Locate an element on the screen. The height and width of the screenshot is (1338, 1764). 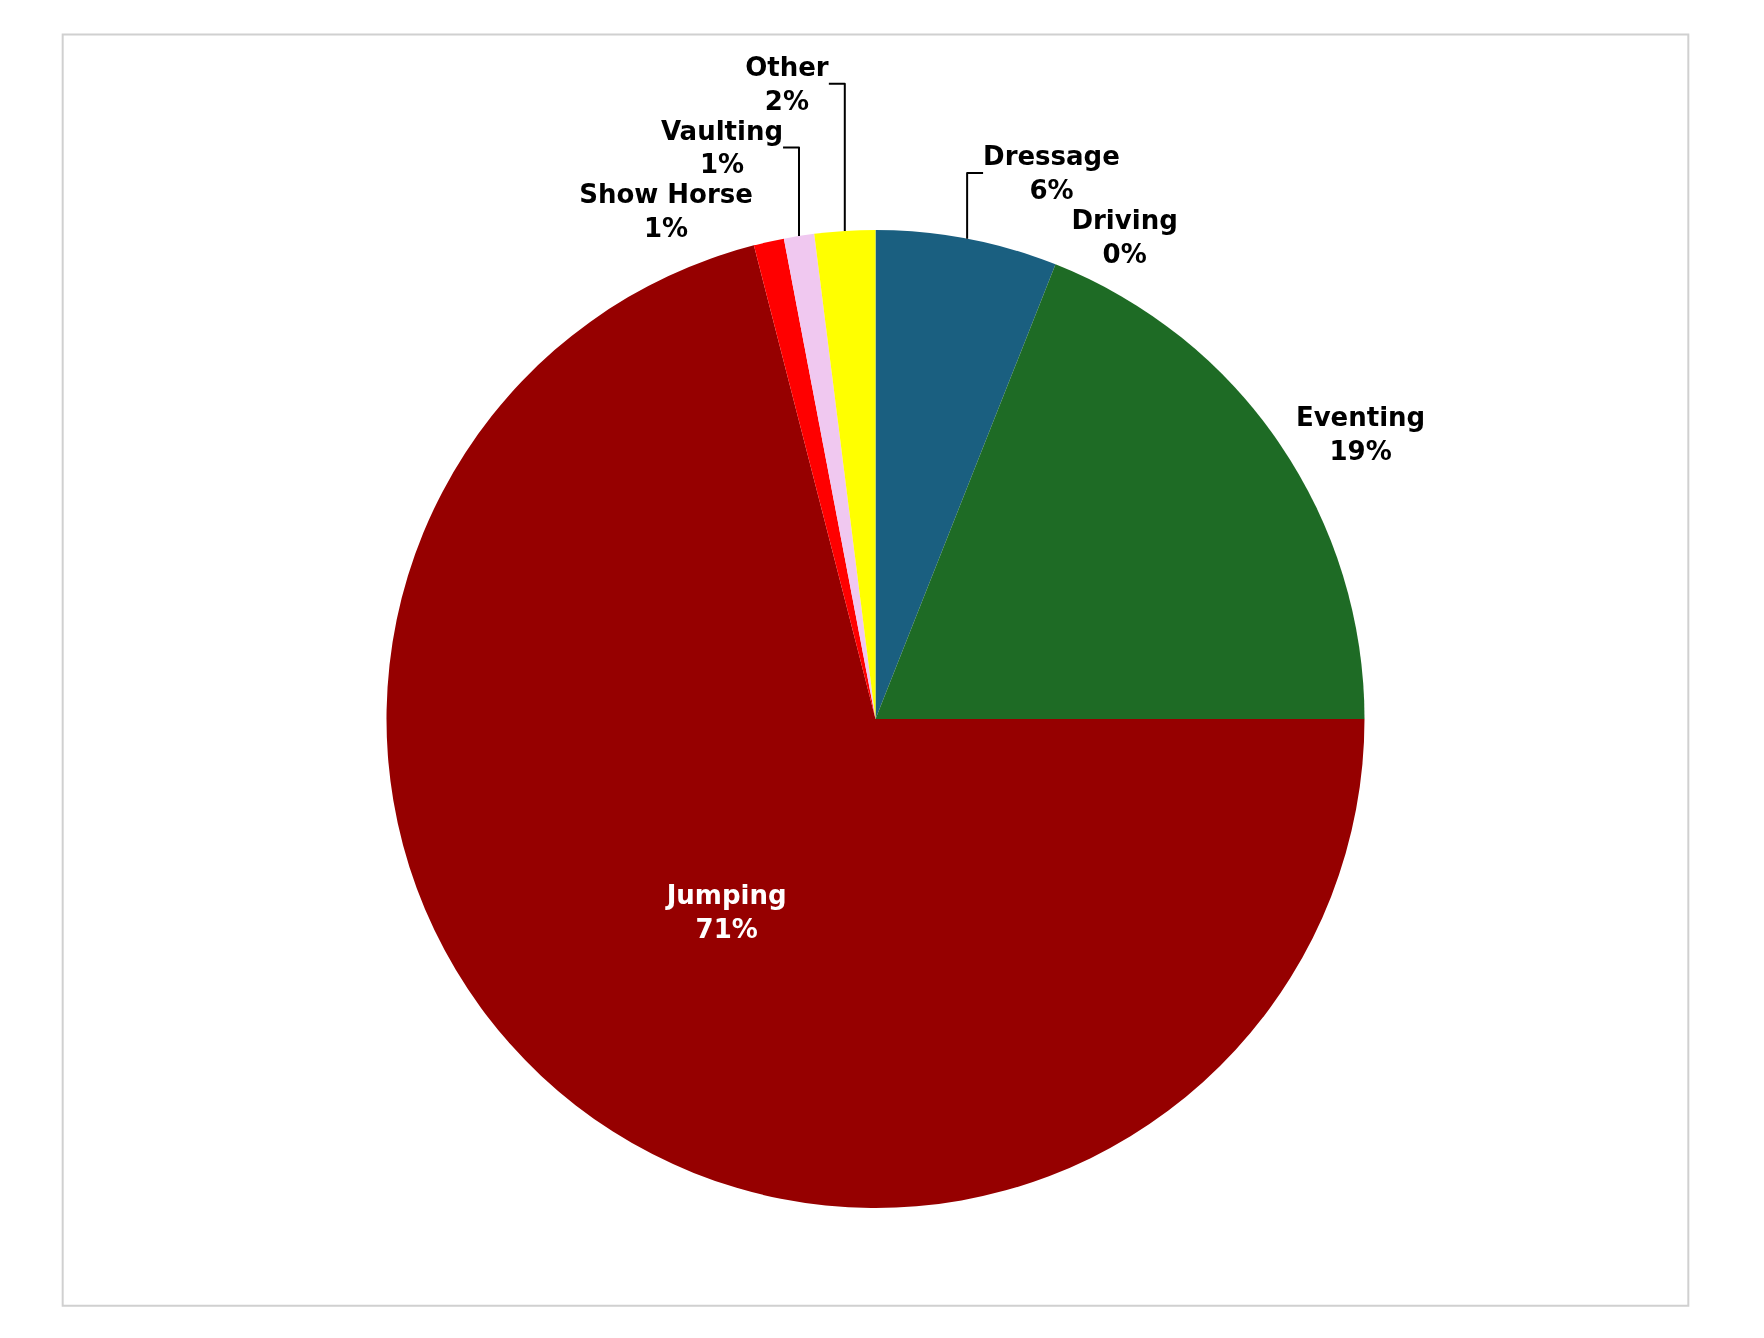
slice-label: Jumping is located at coordinates (725, 895).